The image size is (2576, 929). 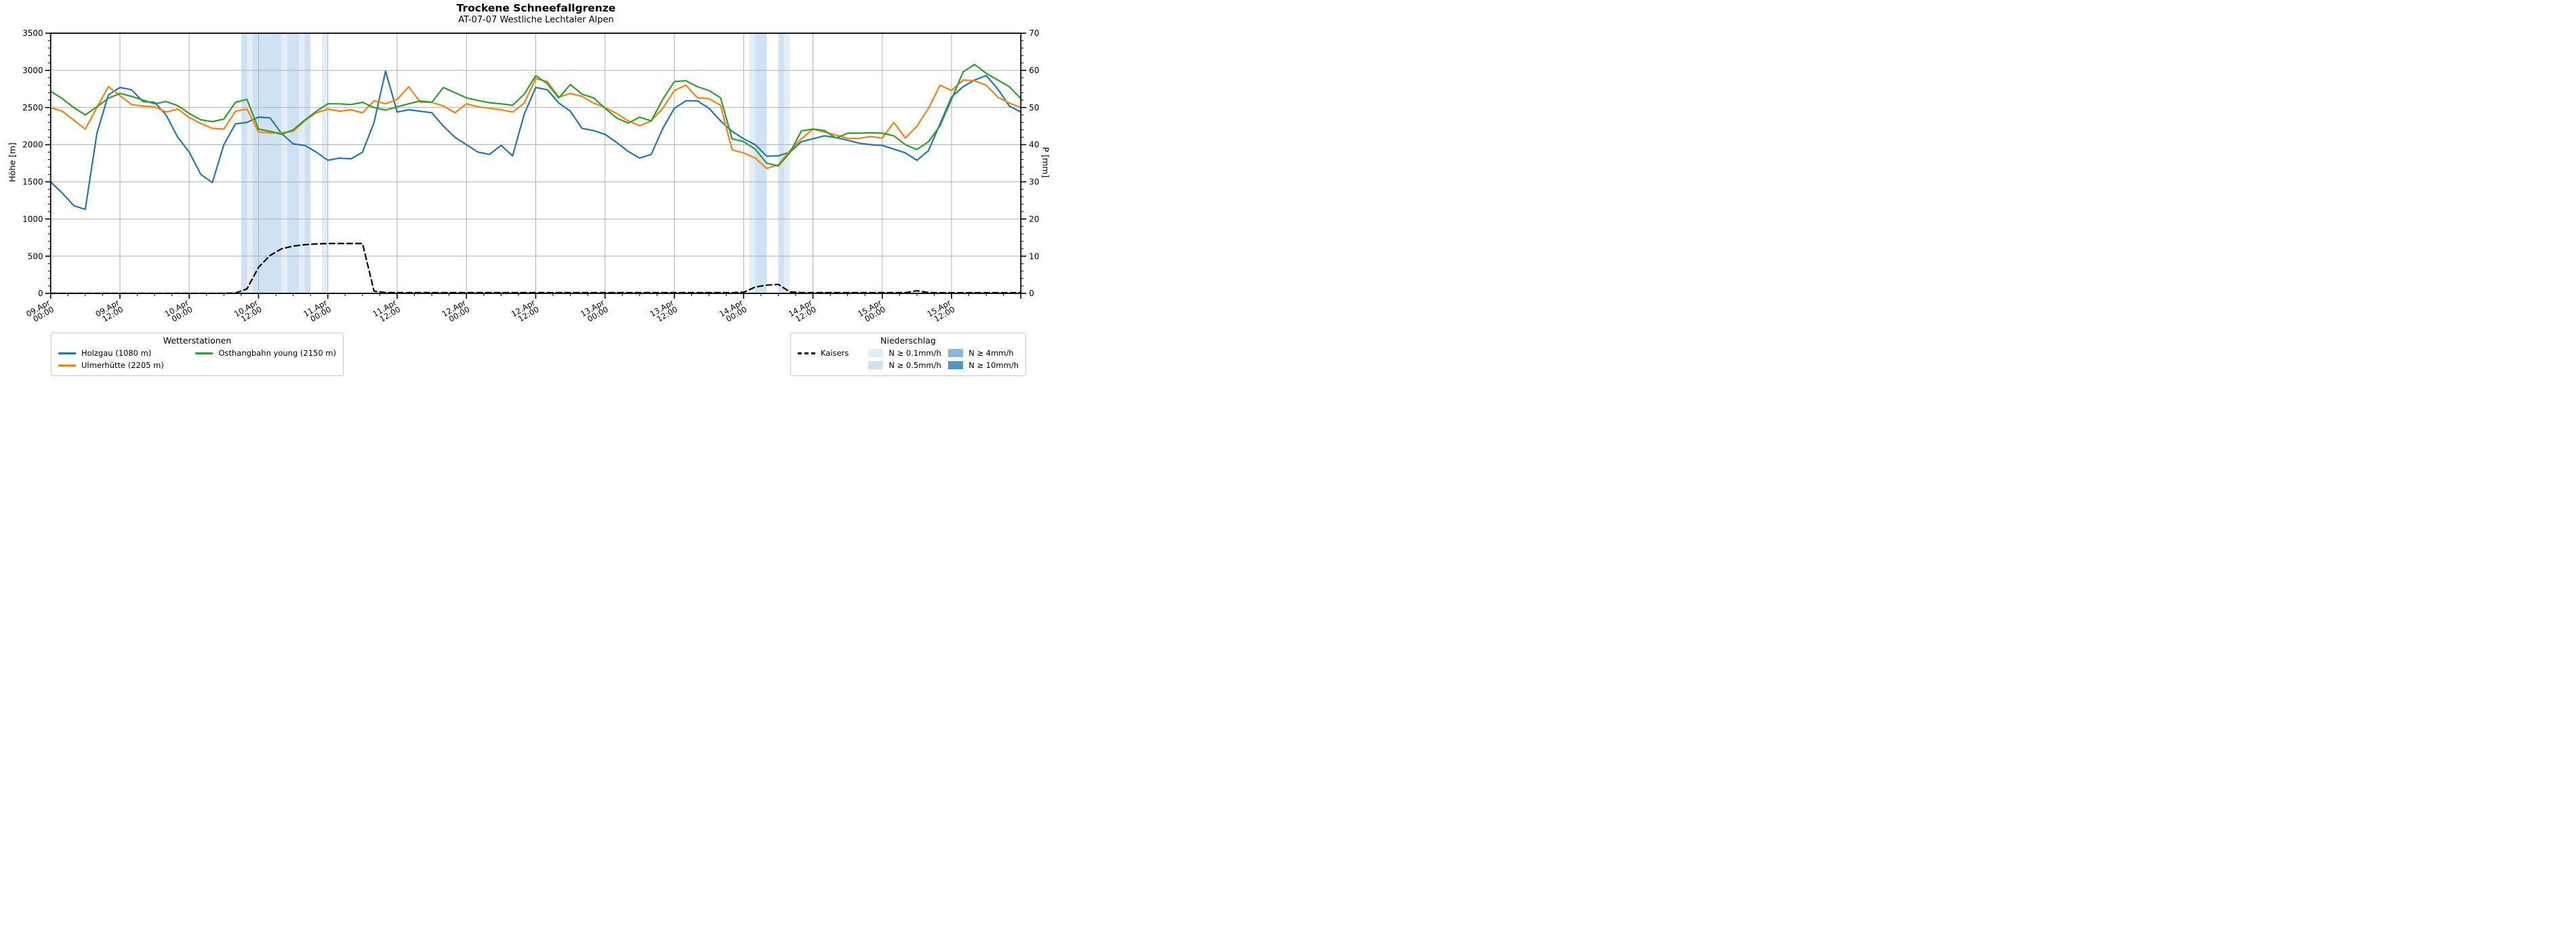 I want to click on y-left-tick-label: 2500, so click(x=33, y=107).